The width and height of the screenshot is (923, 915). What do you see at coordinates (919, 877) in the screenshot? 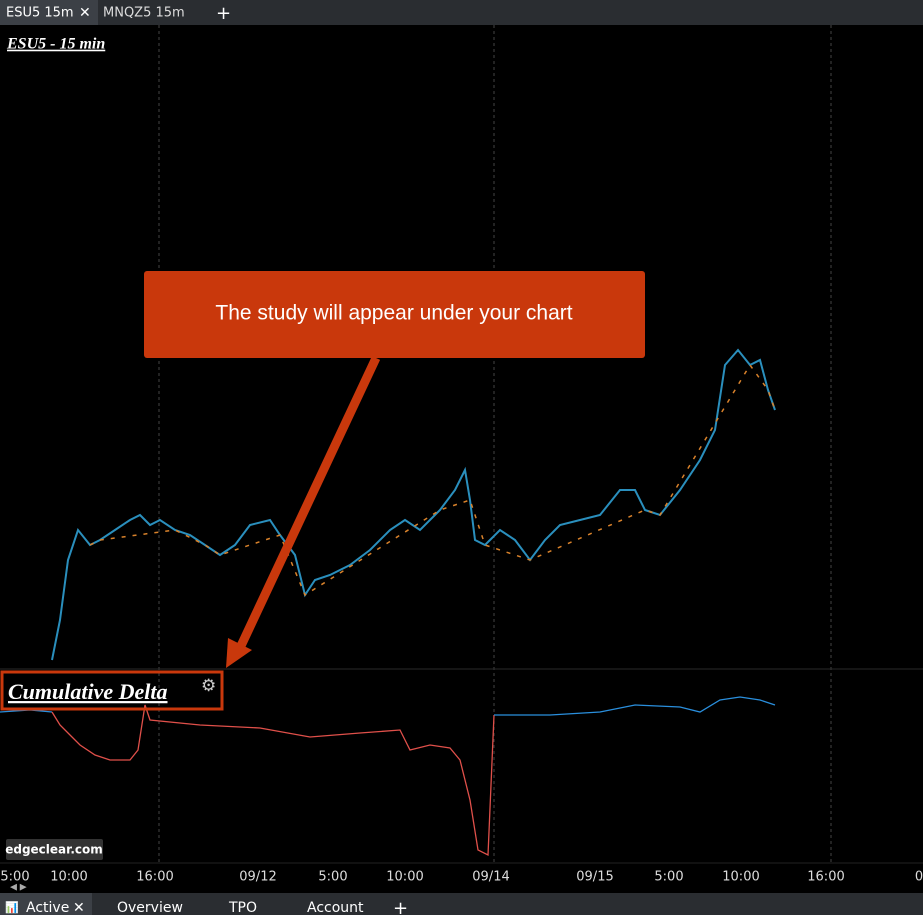
I see `x-tick-label: 0` at bounding box center [919, 877].